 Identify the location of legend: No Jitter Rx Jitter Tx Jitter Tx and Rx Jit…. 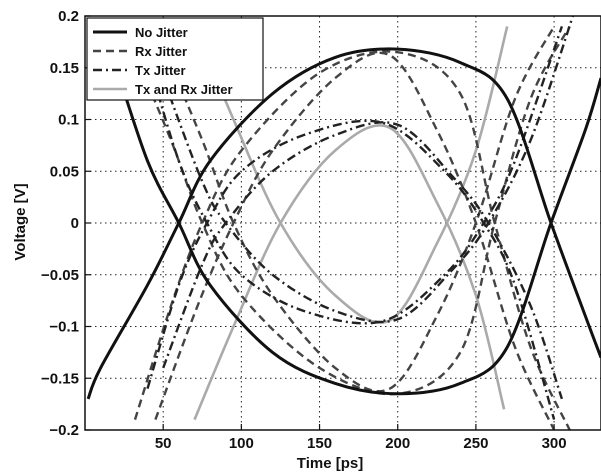
(175, 59).